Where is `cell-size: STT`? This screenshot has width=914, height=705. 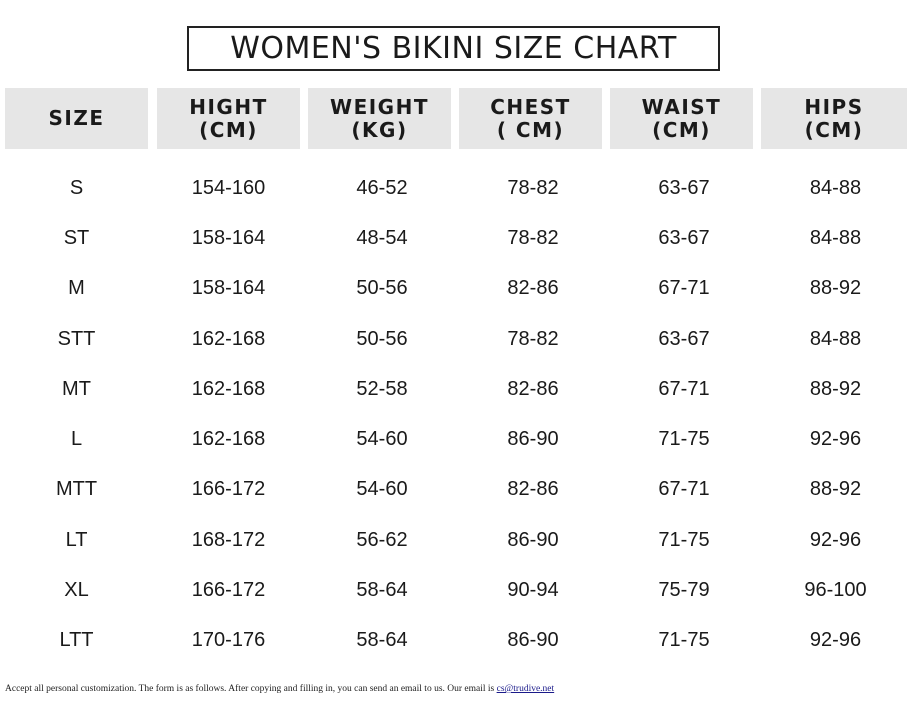 cell-size: STT is located at coordinates (76, 338).